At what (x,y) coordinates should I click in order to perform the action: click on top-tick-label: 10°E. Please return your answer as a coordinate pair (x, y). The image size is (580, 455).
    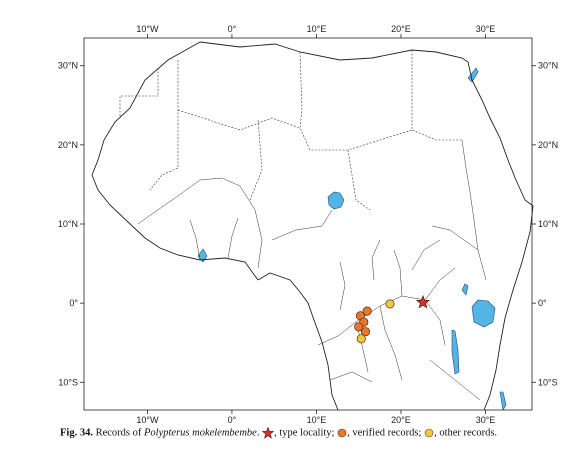
    Looking at the image, I should click on (317, 29).